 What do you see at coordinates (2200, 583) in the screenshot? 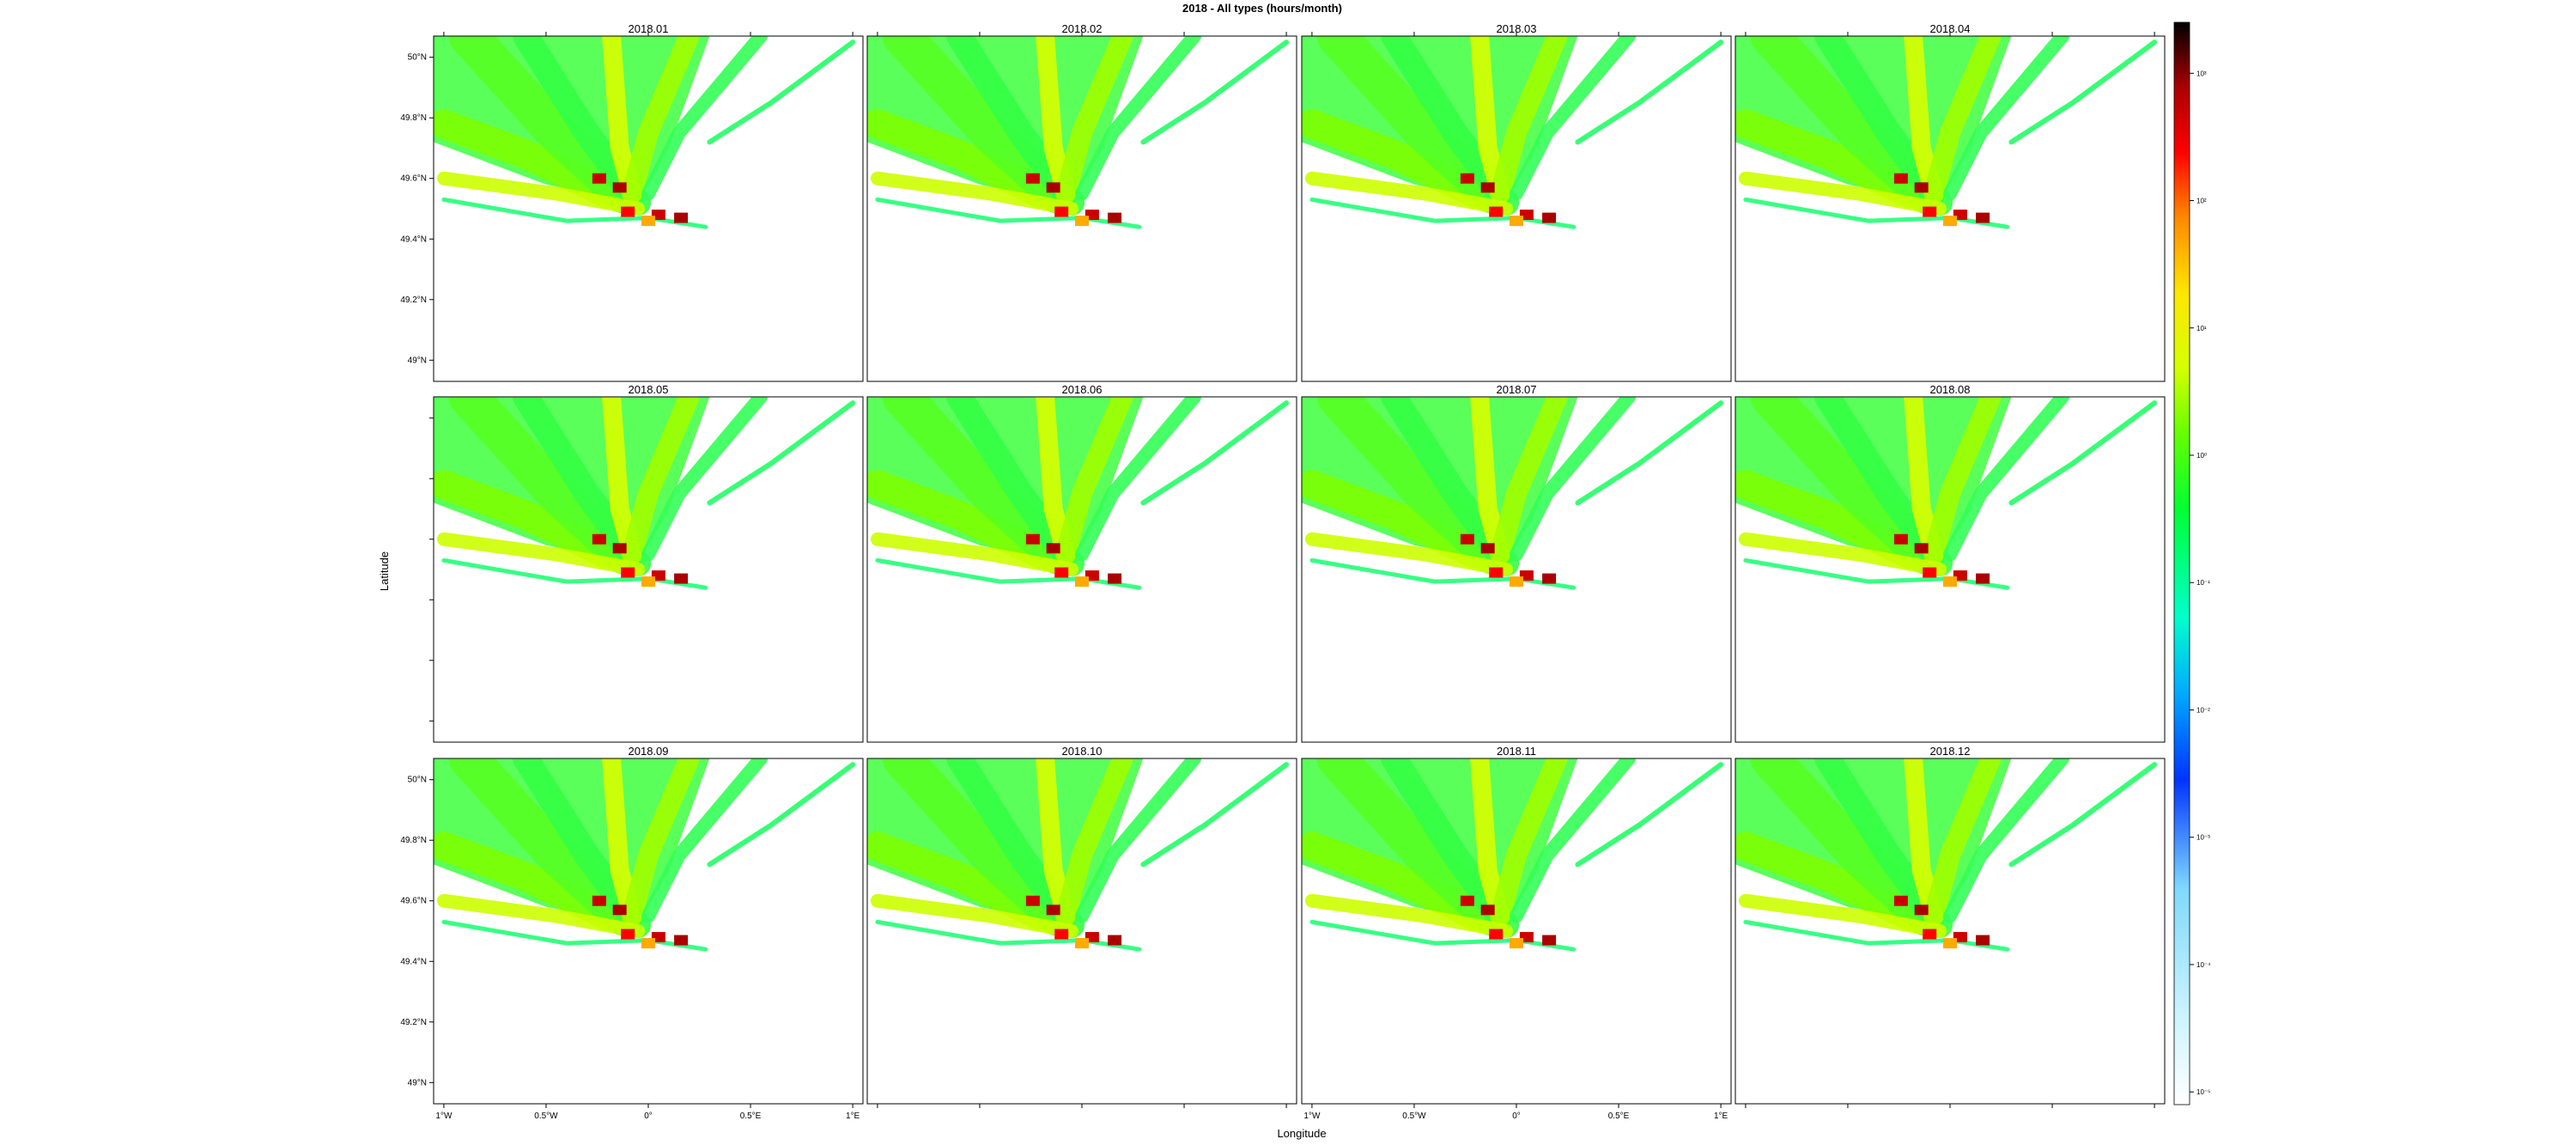
I see `colorbar-ticks: 10⁻⁵ 10⁻⁴ 10⁻³ 10⁻² 10⁻¹ 10⁰ 10¹ 10² 10³` at bounding box center [2200, 583].